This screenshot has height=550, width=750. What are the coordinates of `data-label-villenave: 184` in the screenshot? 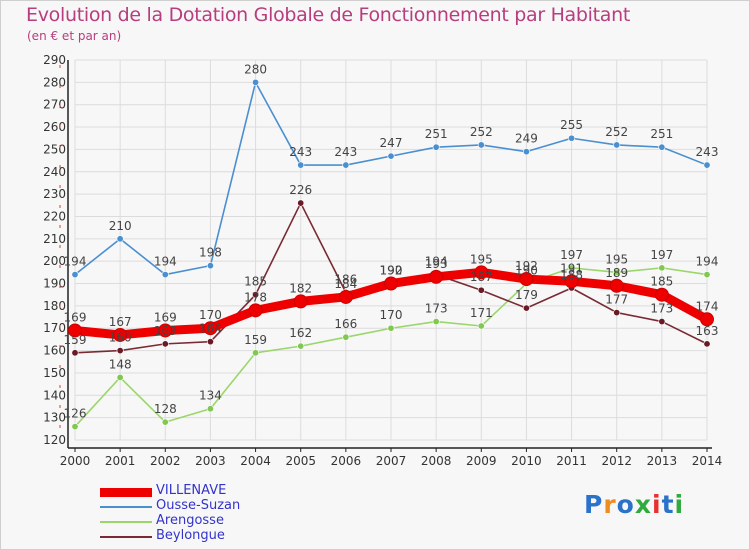 It's located at (345, 284).